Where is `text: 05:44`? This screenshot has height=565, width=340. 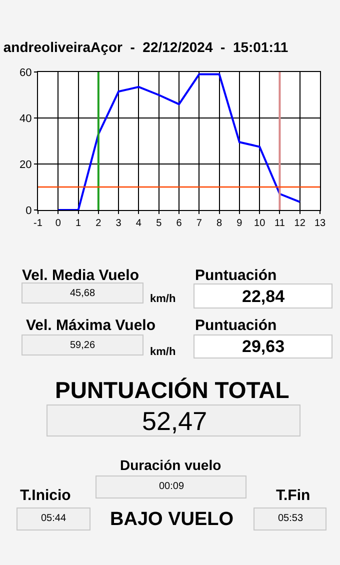
text: 05:44 is located at coordinates (53, 518).